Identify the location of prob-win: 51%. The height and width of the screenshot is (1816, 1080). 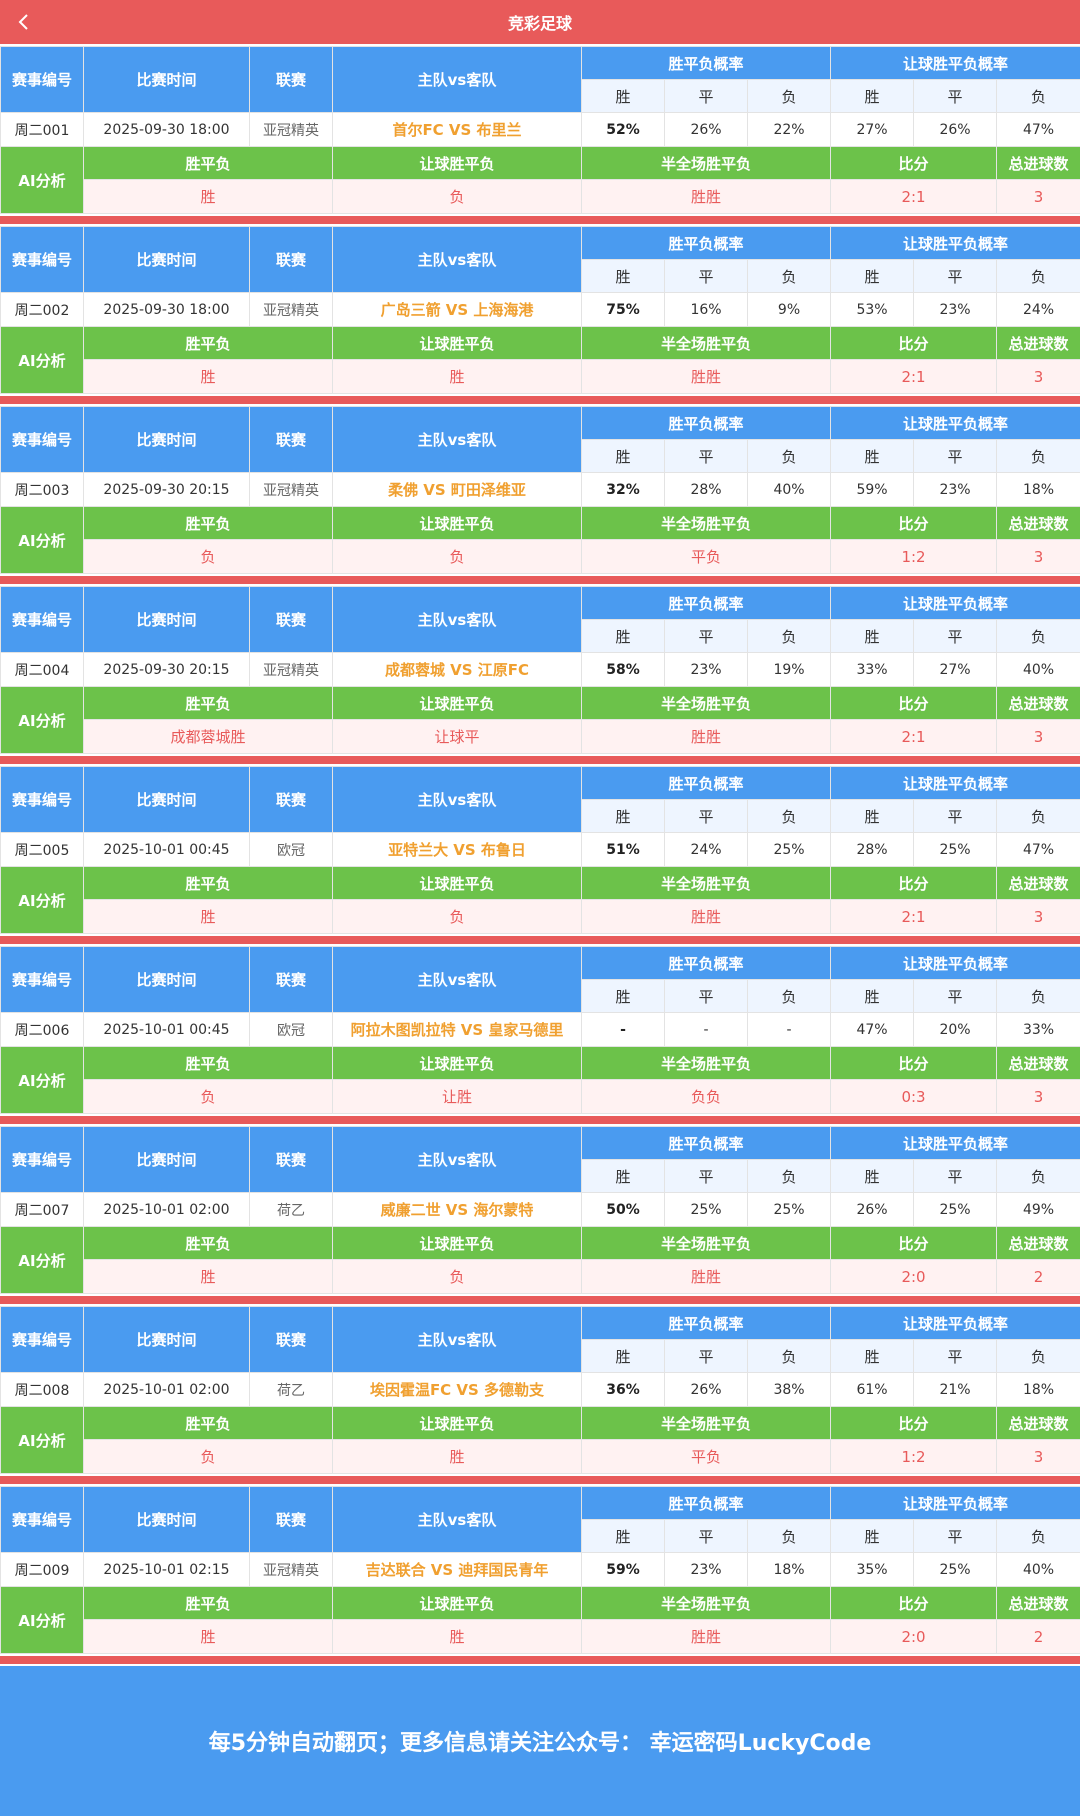
(623, 849).